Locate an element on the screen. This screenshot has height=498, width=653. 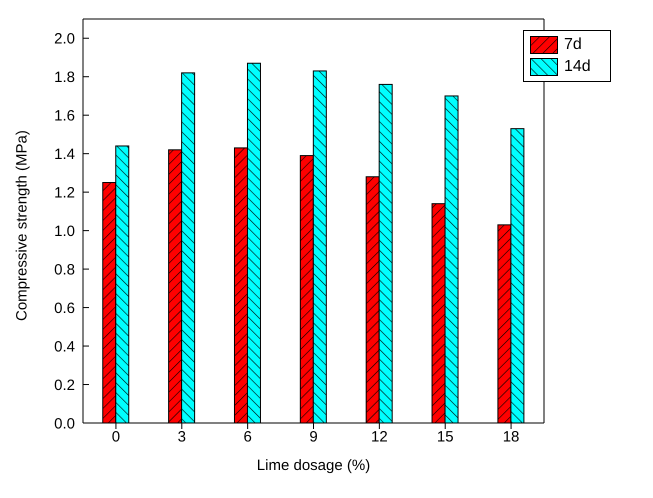
legend-label: 7d is located at coordinates (573, 45).